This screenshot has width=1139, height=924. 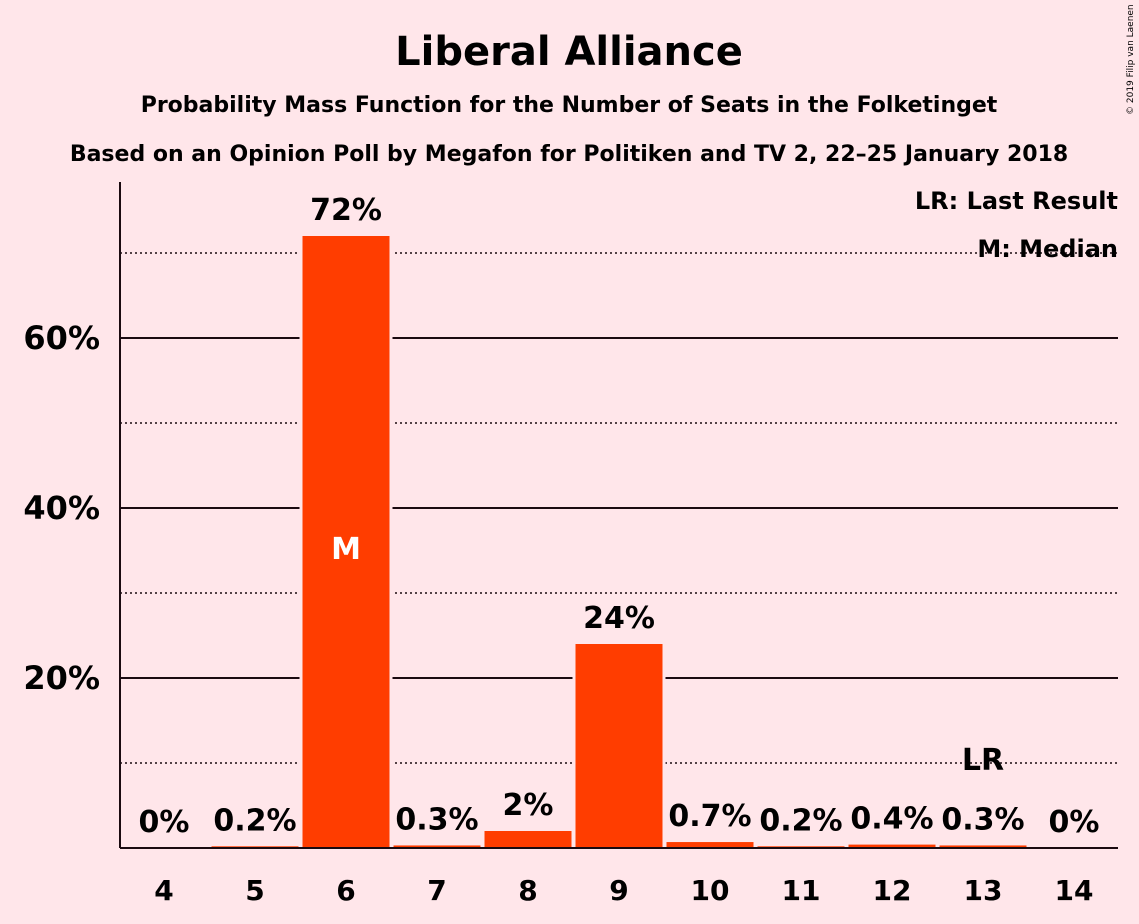 What do you see at coordinates (709, 816) in the screenshot?
I see `data-label-seats-10: 0.7%` at bounding box center [709, 816].